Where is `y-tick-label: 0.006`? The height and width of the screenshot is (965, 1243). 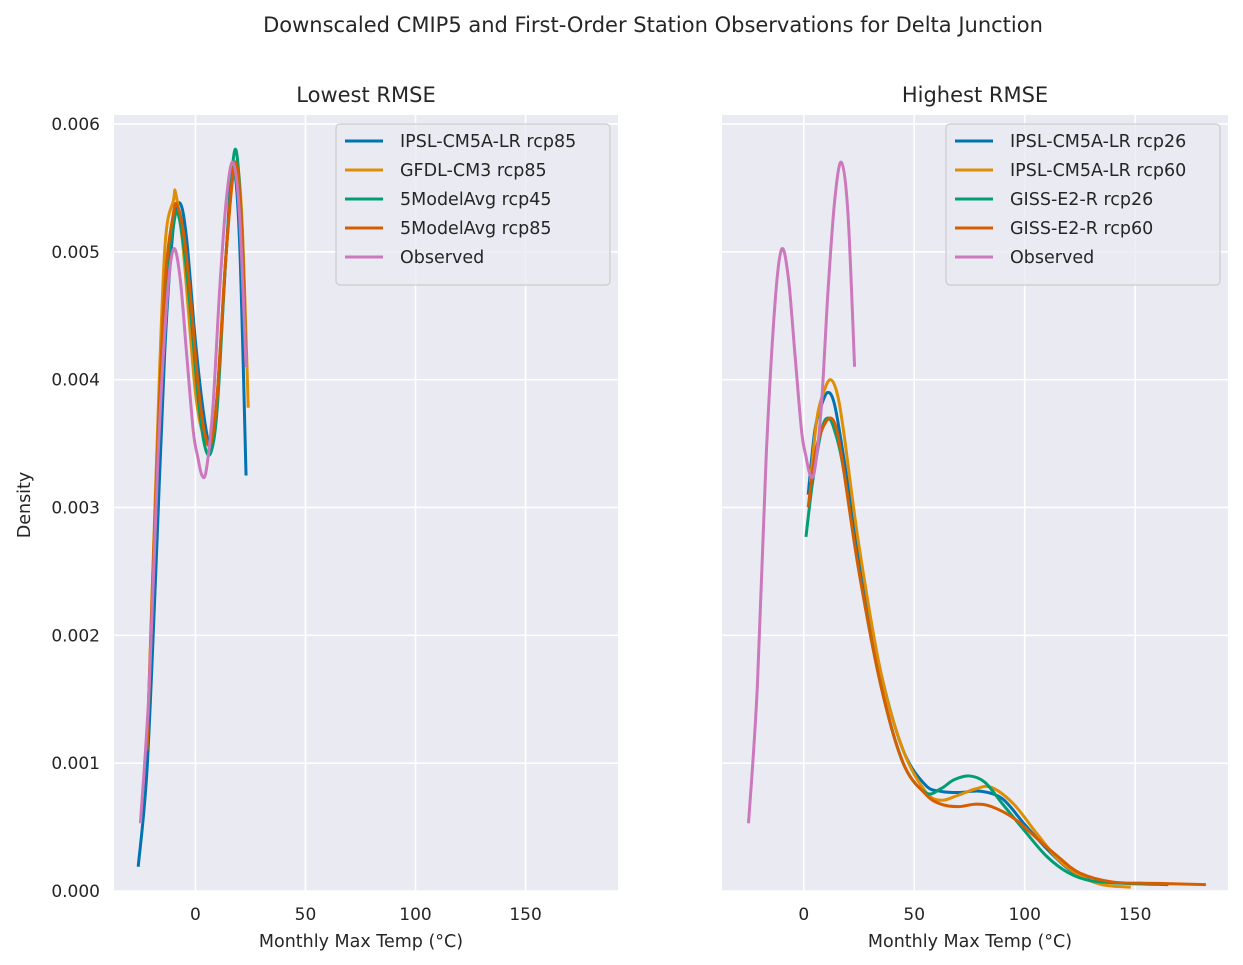 y-tick-label: 0.006 is located at coordinates (75, 125).